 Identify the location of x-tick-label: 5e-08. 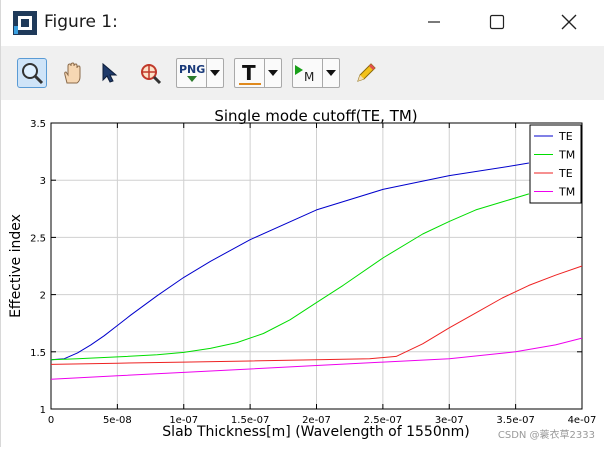
(117, 420).